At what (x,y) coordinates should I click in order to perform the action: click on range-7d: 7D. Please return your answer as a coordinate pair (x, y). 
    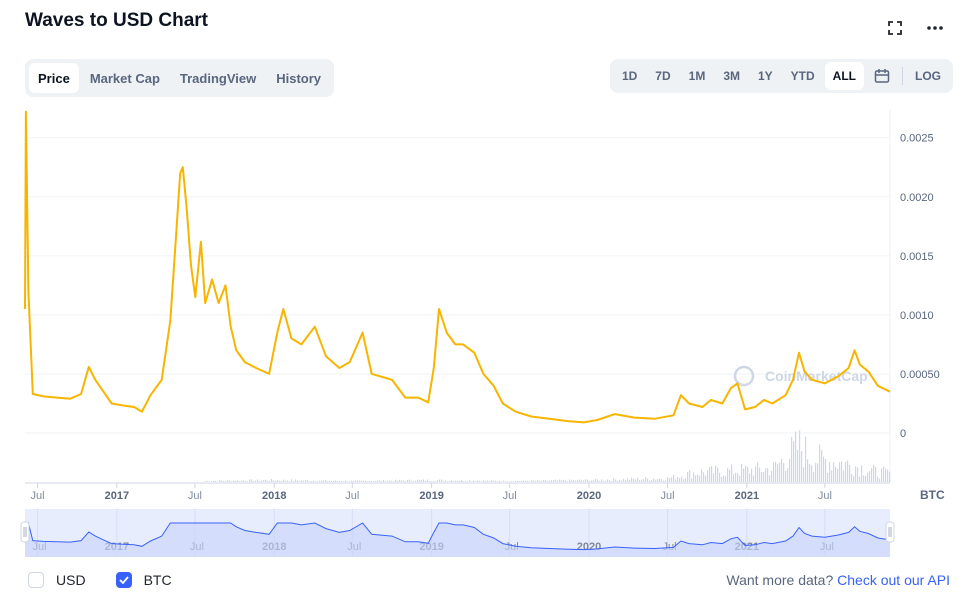
    Looking at the image, I should click on (663, 76).